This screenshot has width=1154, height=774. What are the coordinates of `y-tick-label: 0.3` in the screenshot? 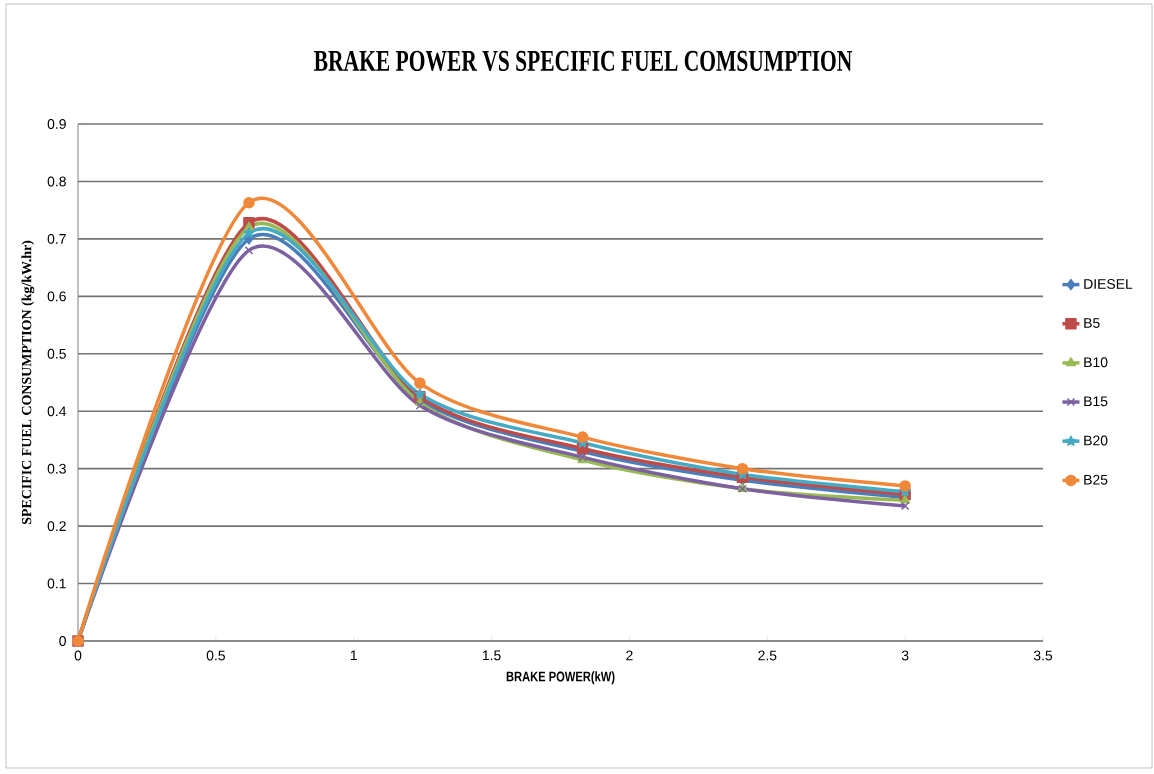 It's located at (56, 468).